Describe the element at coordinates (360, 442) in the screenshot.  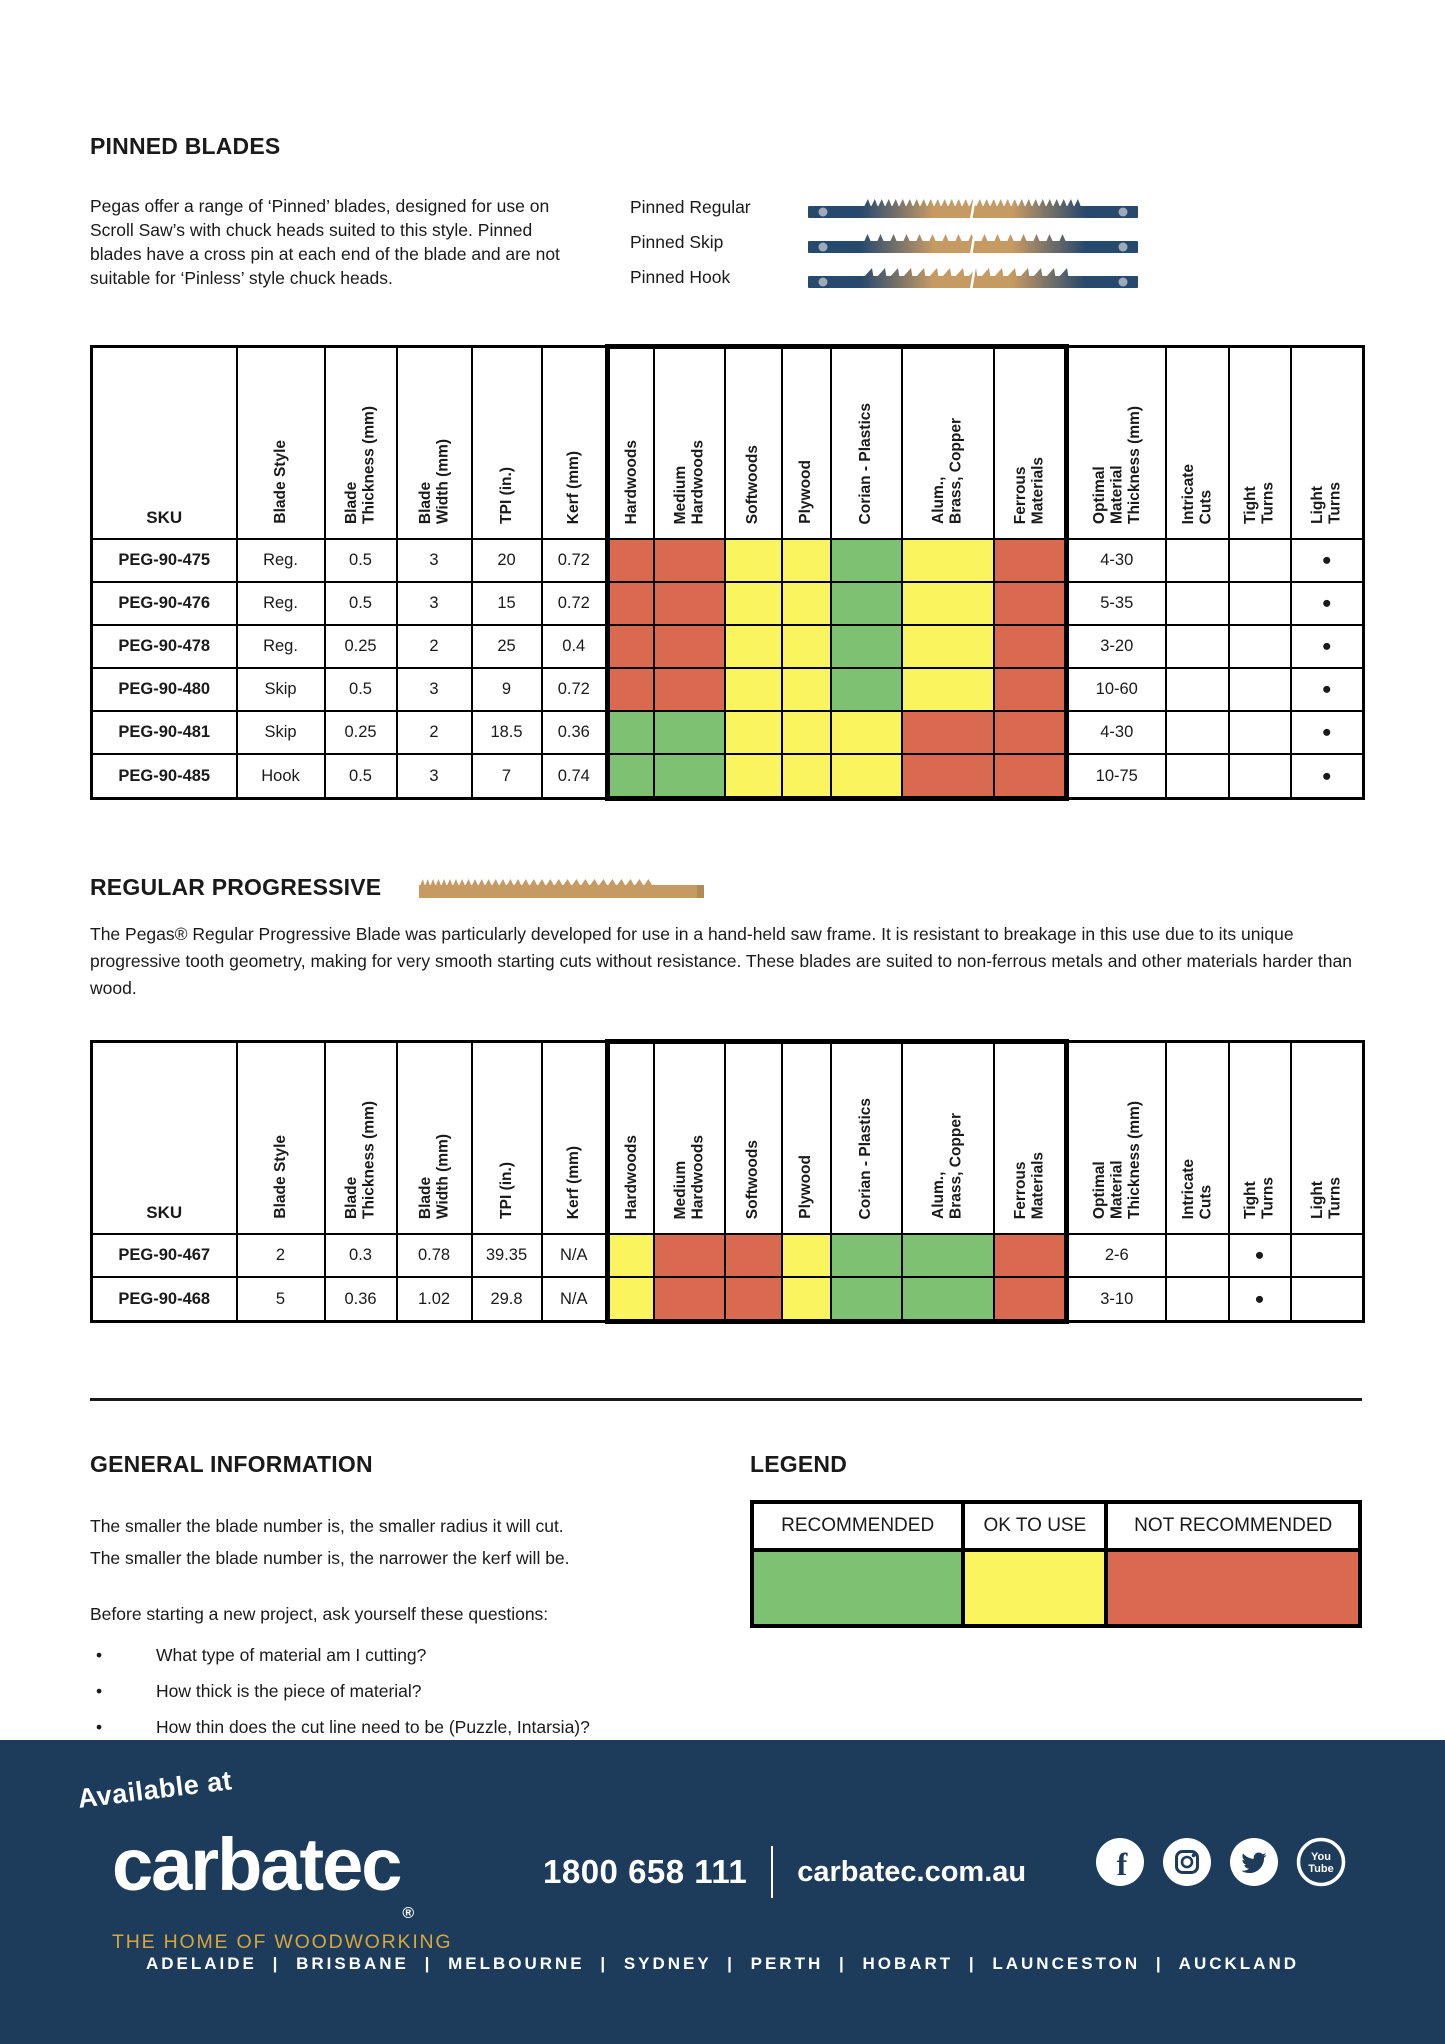
I see `column-header: Blade Thickness (mm)` at that location.